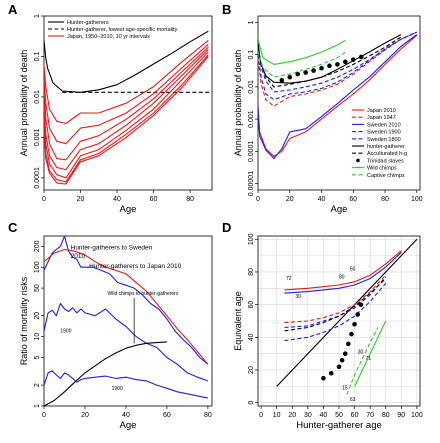  I want to click on y-axis-label: Ratio of mortality risks, so click(24, 320).